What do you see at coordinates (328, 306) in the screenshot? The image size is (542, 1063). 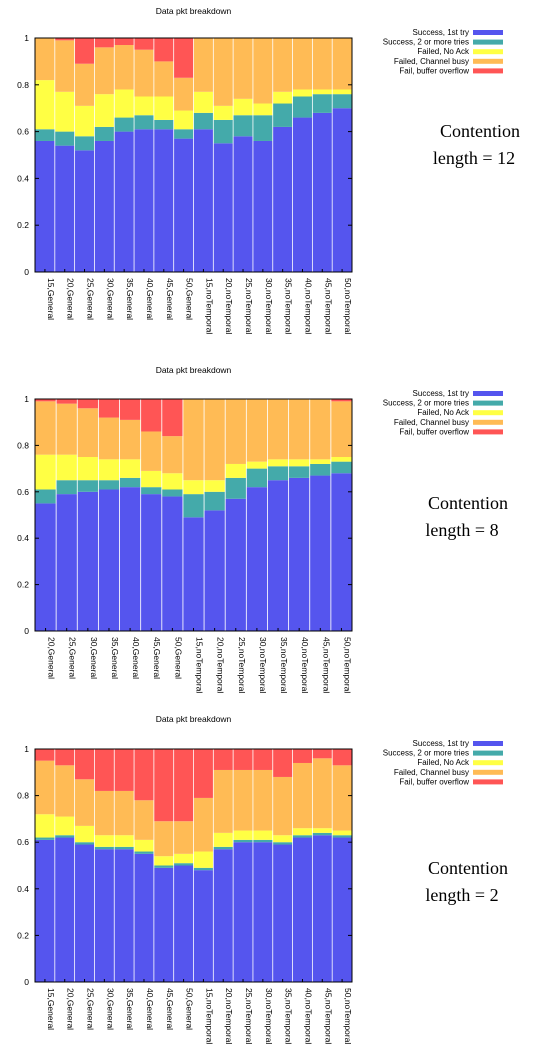 I see `x-tick-label: 45,noTemporal` at bounding box center [328, 306].